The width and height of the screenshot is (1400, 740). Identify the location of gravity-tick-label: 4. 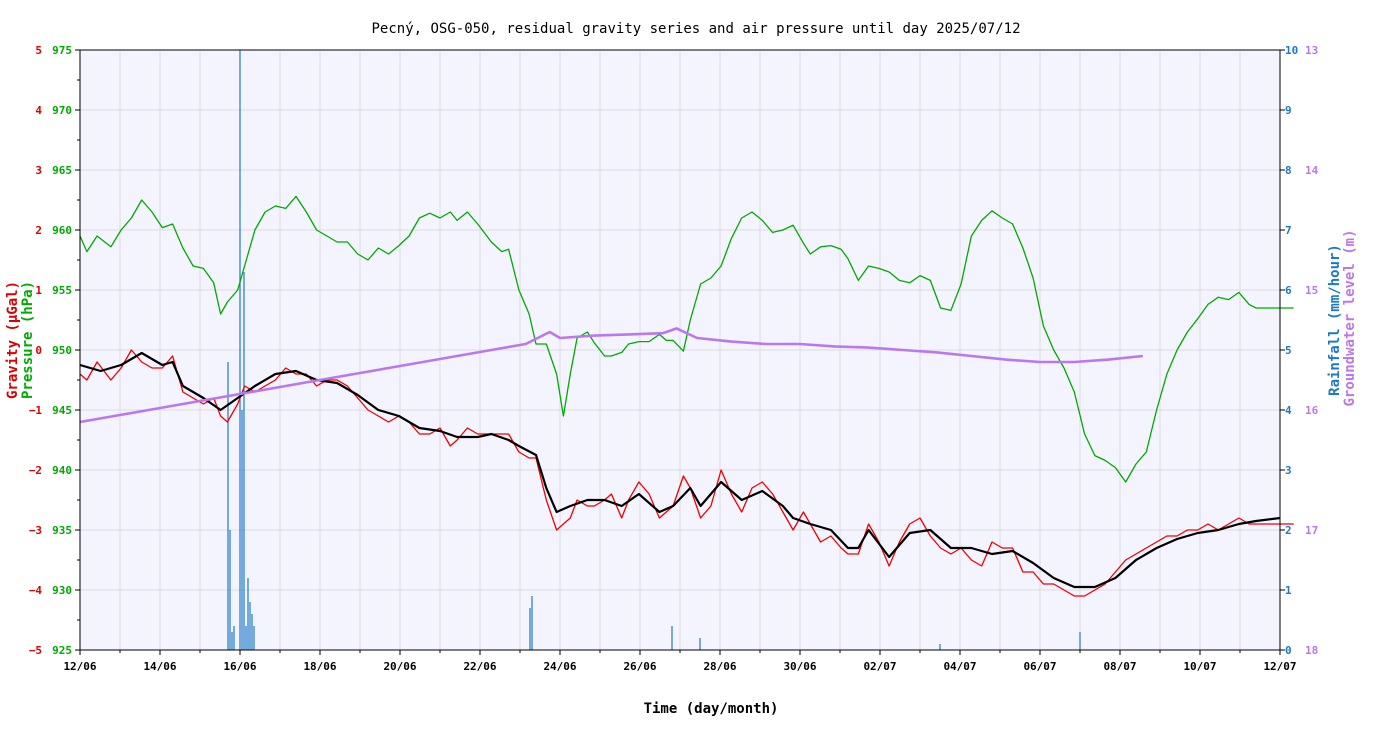
(38, 110).